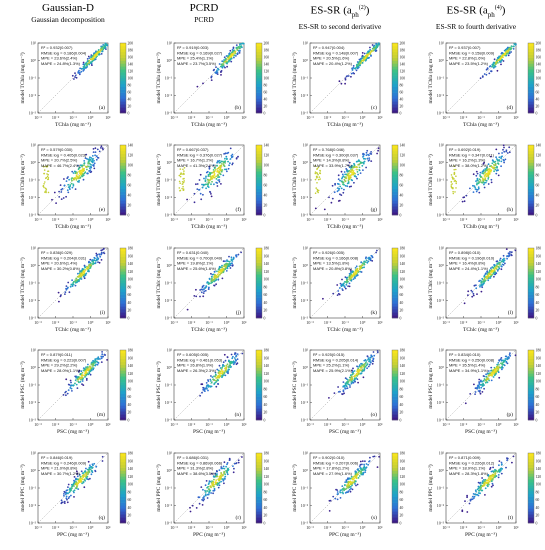  Describe the element at coordinates (195, 468) in the screenshot. I see `stats-text: MPE = 31.3%(2.8%)` at that location.